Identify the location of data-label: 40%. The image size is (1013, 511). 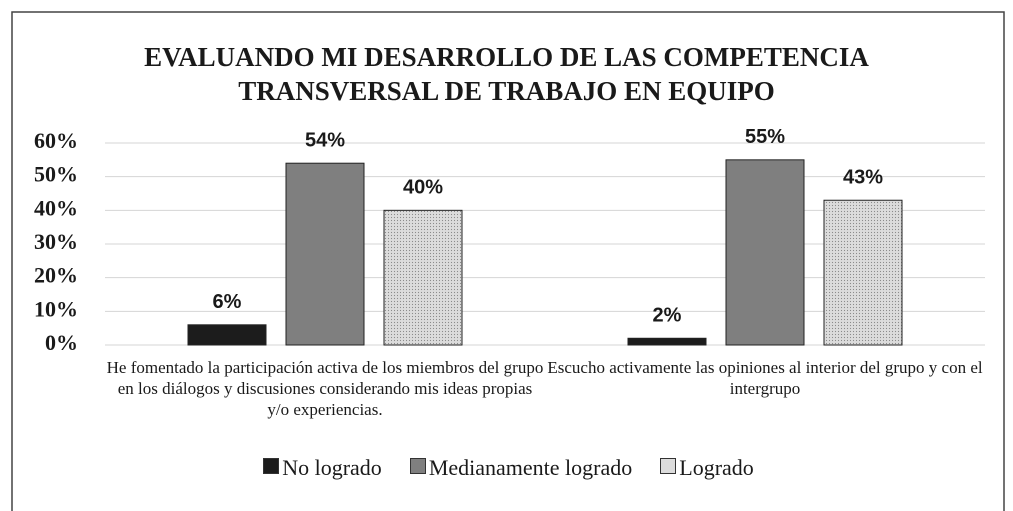
(423, 188).